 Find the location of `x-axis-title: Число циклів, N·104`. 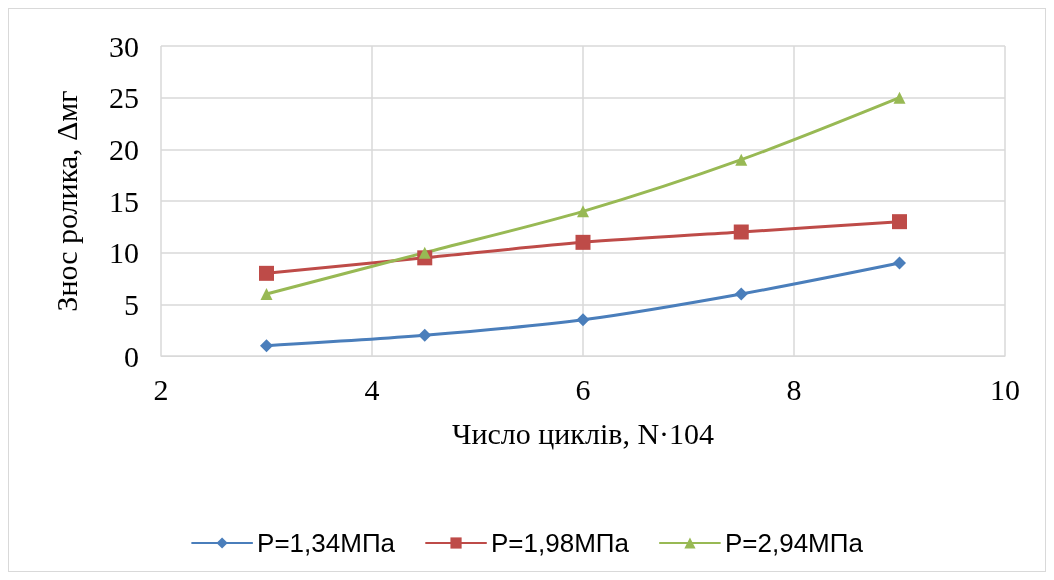

x-axis-title: Число циклів, N·104 is located at coordinates (583, 433).